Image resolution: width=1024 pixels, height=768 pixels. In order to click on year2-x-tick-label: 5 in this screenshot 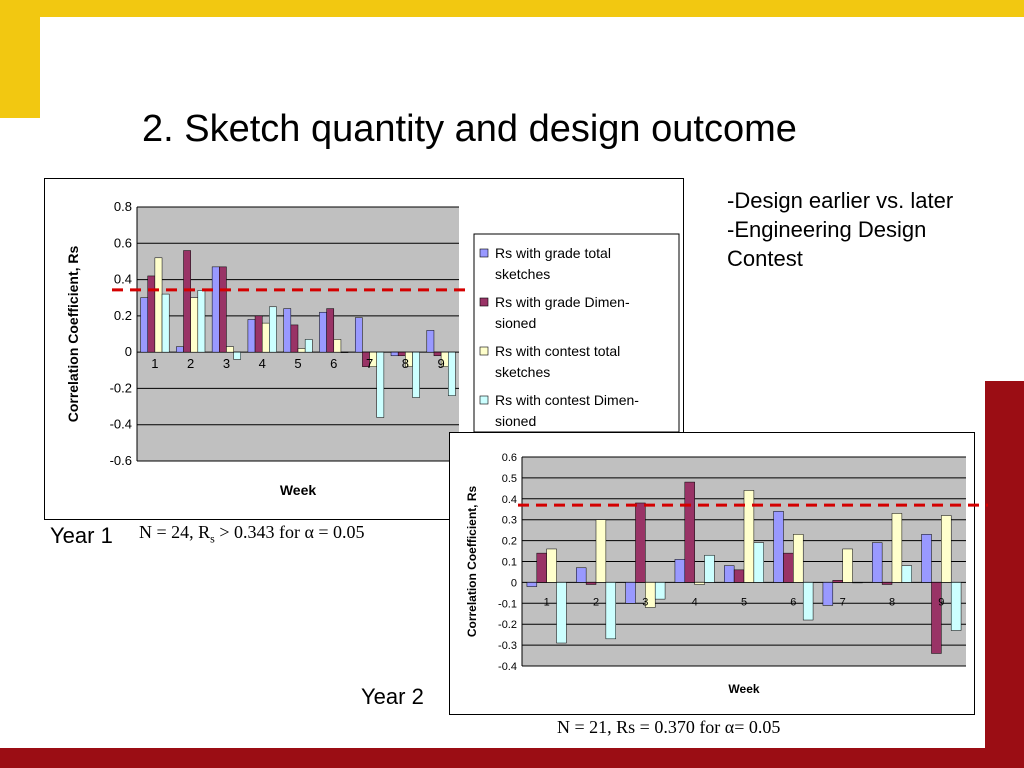, I will do `click(744, 602)`.